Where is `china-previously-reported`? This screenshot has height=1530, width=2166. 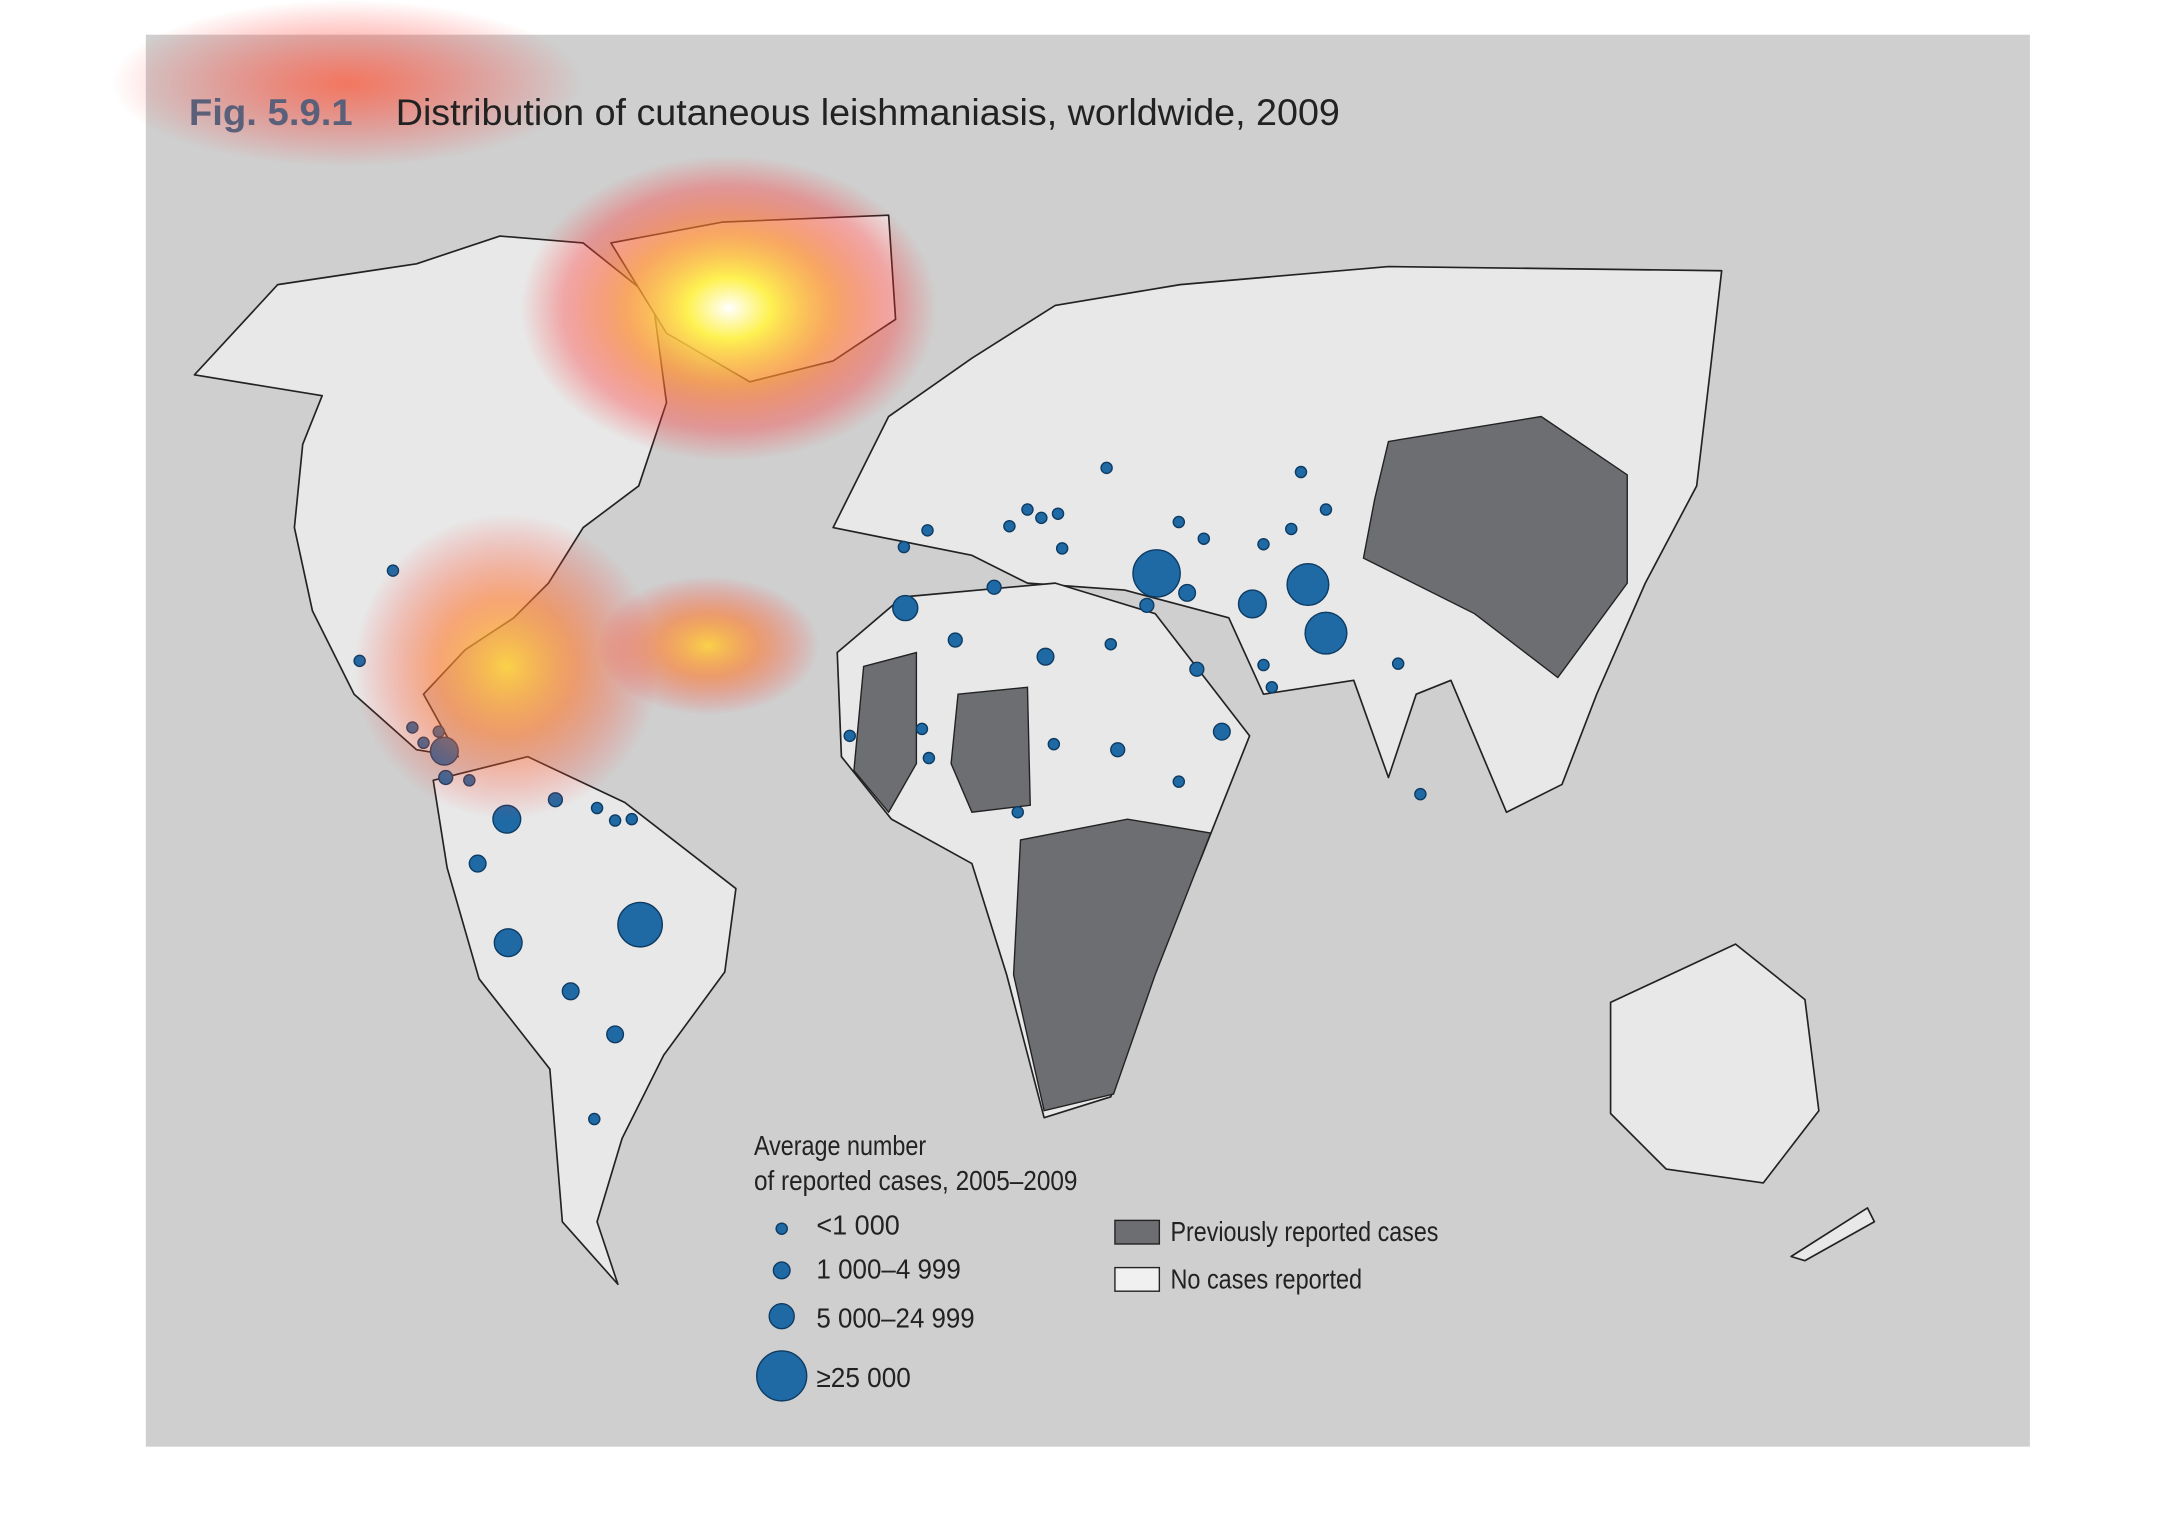
china-previously-reported is located at coordinates (1495, 547).